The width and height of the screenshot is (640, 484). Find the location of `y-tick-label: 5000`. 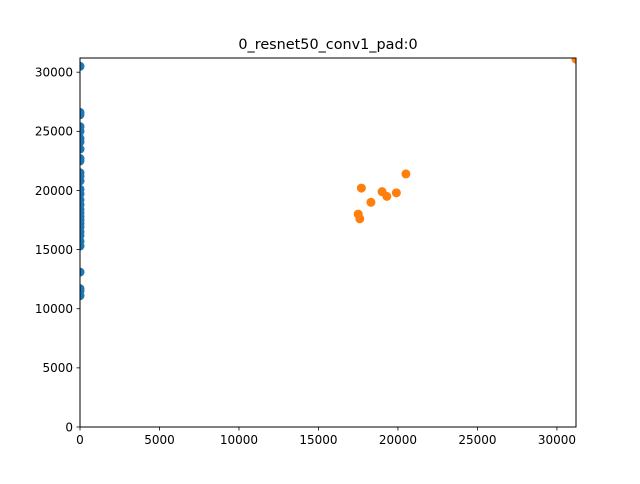

y-tick-label: 5000 is located at coordinates (57, 368).